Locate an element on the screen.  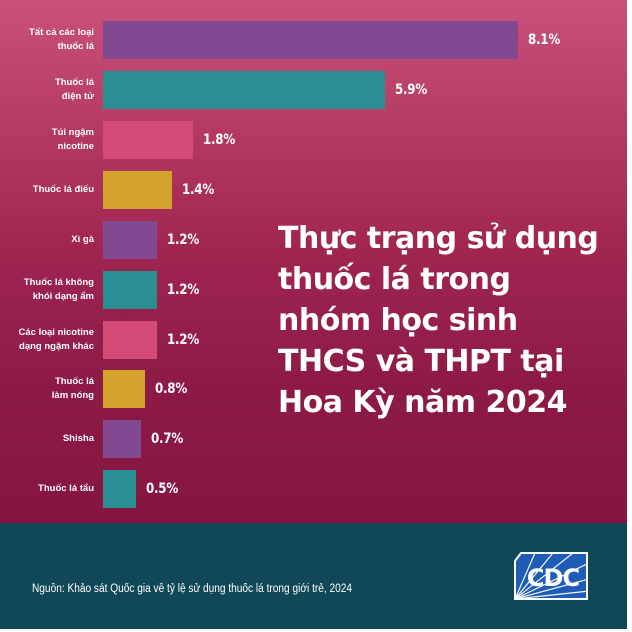
bar-row: Shisha 0.7% is located at coordinates (313, 439).